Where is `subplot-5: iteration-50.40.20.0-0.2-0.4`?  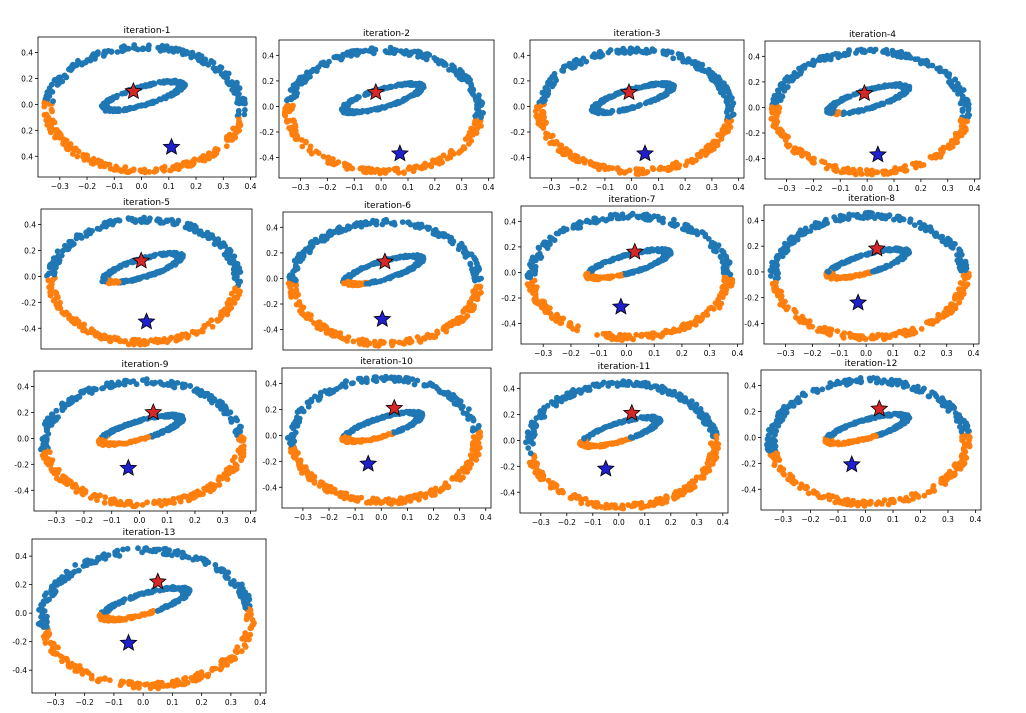
subplot-5: iteration-50.40.20.0-0.2-0.4 is located at coordinates (137, 274).